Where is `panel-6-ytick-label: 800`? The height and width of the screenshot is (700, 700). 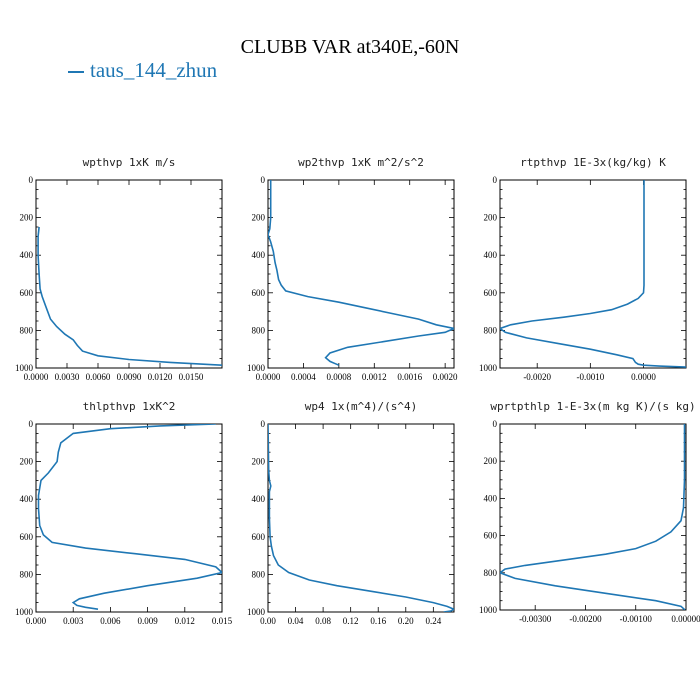
panel-6-ytick-label: 800 is located at coordinates (491, 573).